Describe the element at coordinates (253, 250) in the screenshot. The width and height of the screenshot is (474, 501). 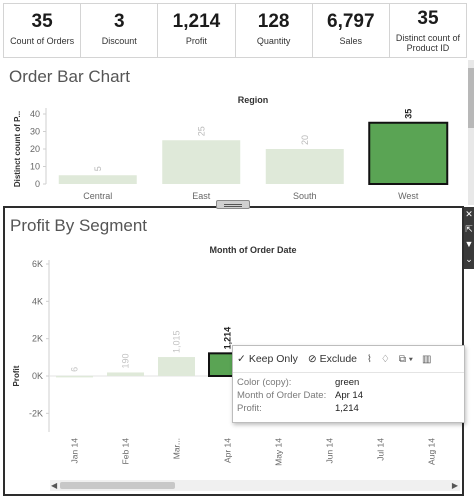
I see `chart-title: Month of Order Date` at that location.